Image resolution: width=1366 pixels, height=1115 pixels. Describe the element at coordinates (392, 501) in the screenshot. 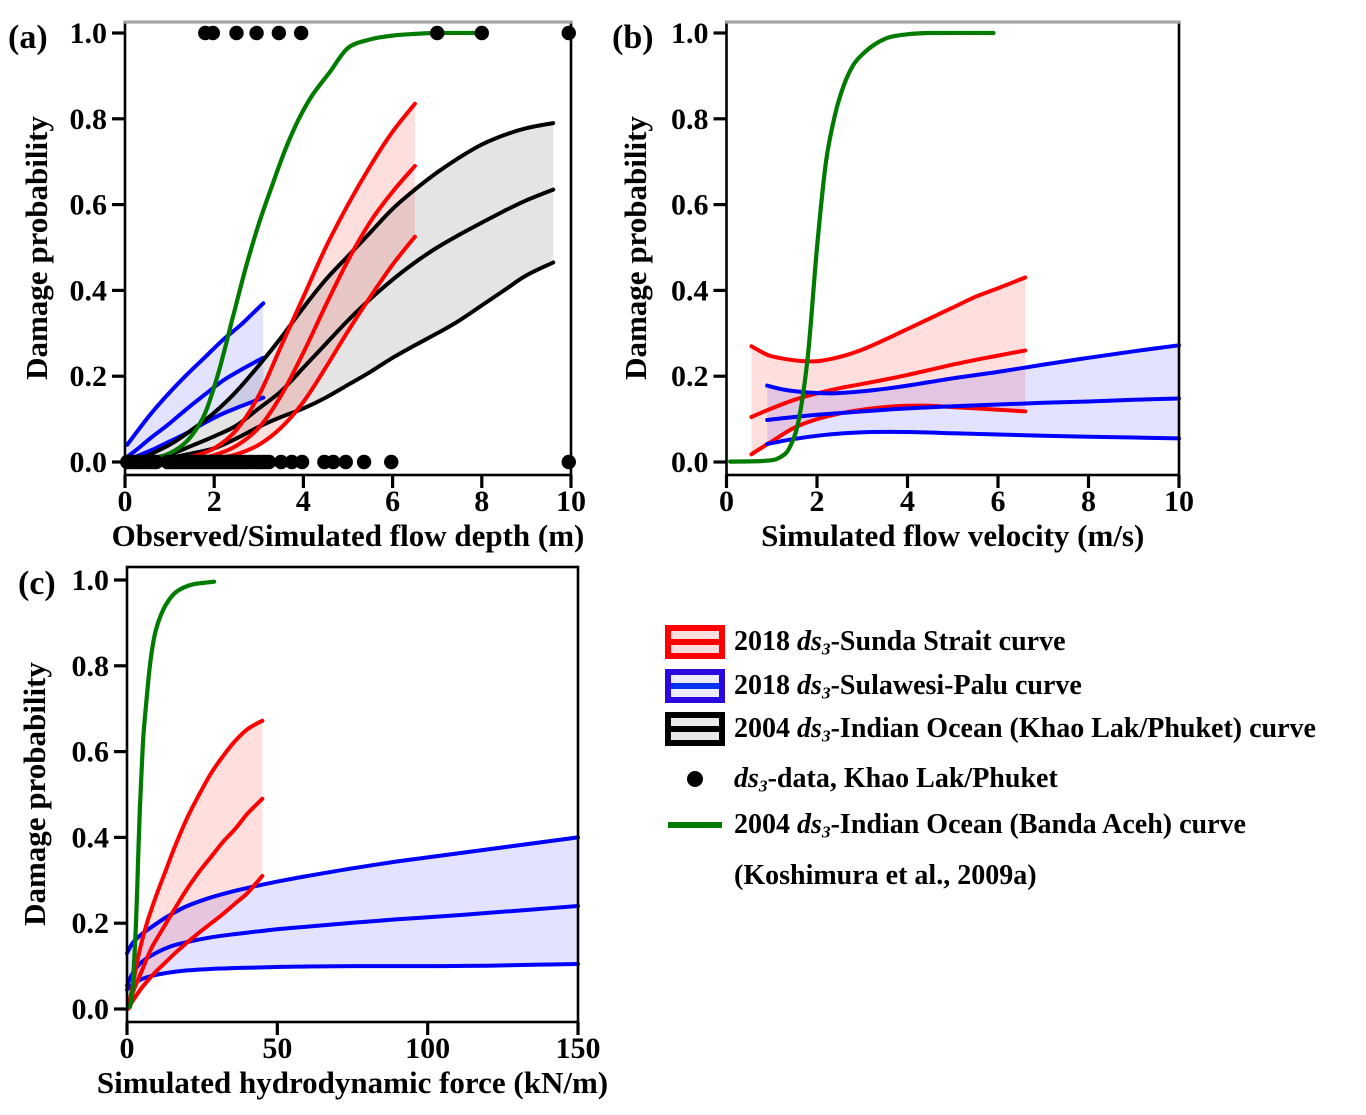

I see `panel-a-x-tick-label: 6` at that location.